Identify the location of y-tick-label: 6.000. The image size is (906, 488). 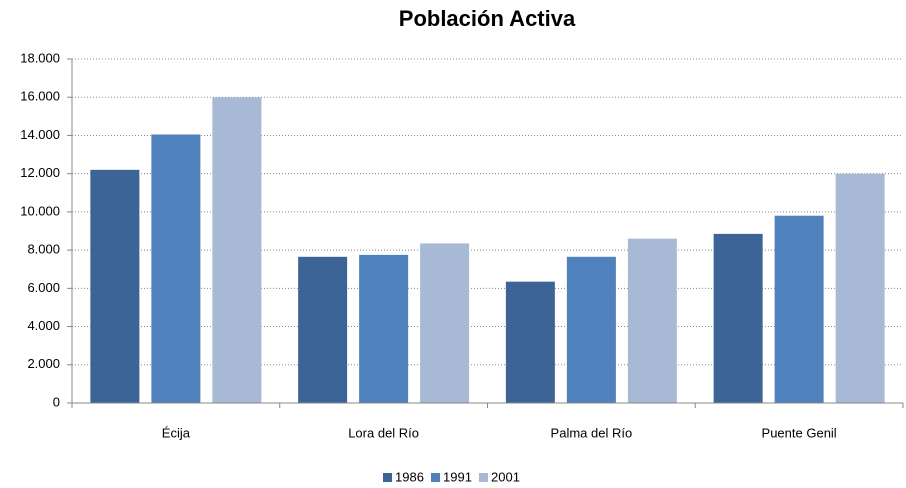
(43, 287).